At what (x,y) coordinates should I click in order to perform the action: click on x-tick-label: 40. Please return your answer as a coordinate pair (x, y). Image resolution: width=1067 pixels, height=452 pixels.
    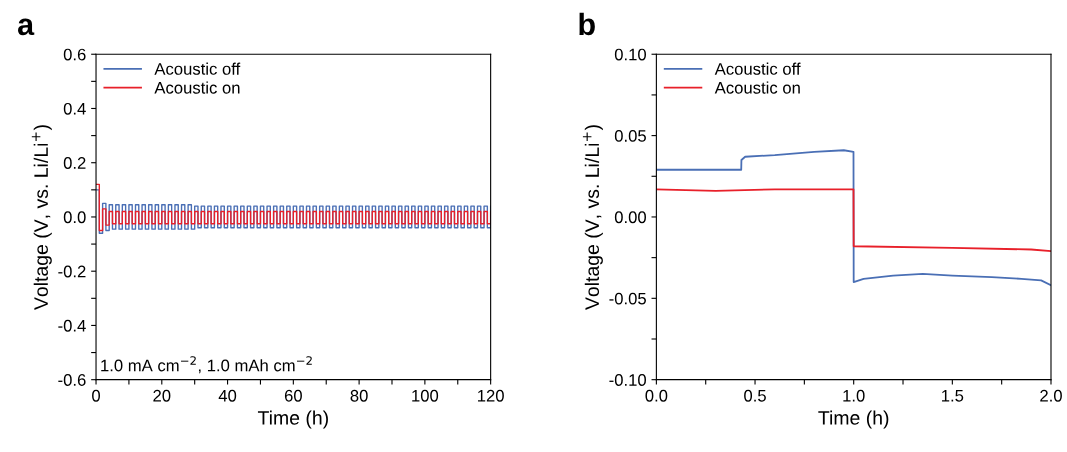
    Looking at the image, I should click on (227, 395).